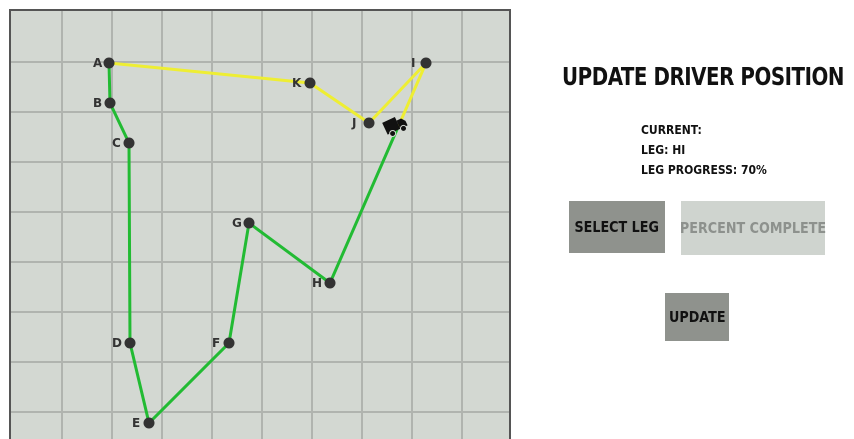  Describe the element at coordinates (704, 170) in the screenshot. I see `leg-progress-label: LEG PROGRESS: 70%` at that location.